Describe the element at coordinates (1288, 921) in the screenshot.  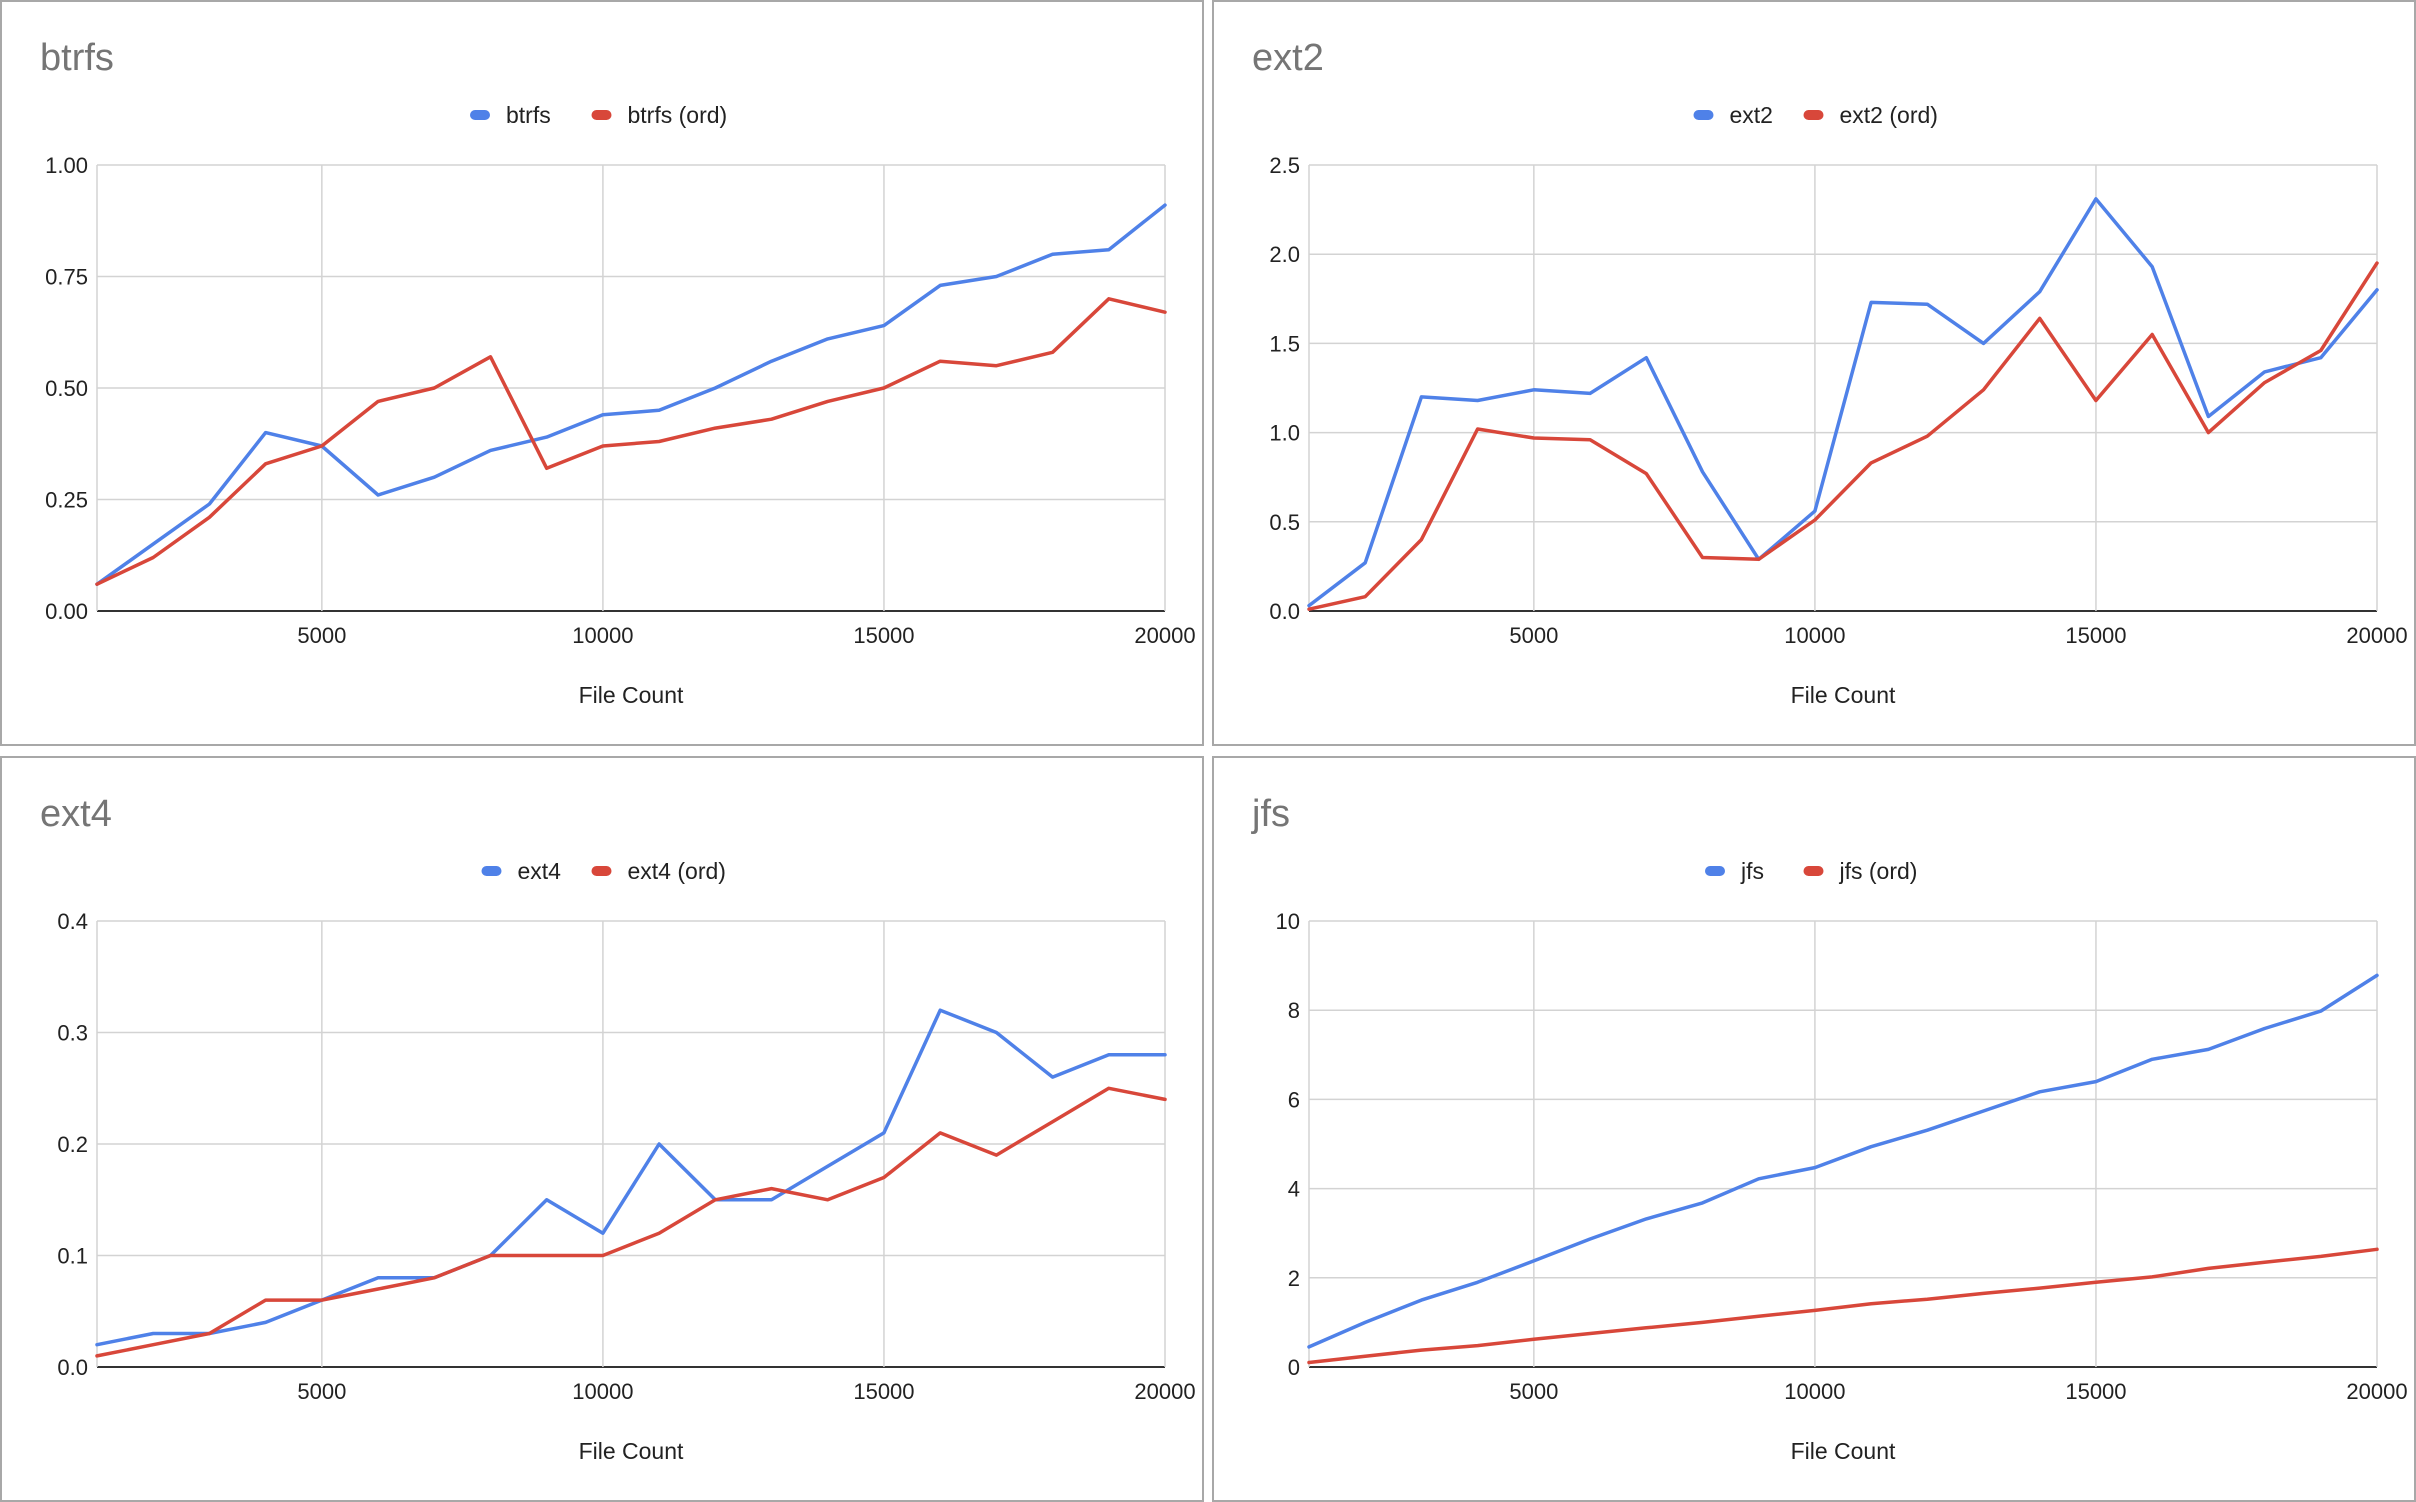
I see `y-tick-label: 10` at that location.